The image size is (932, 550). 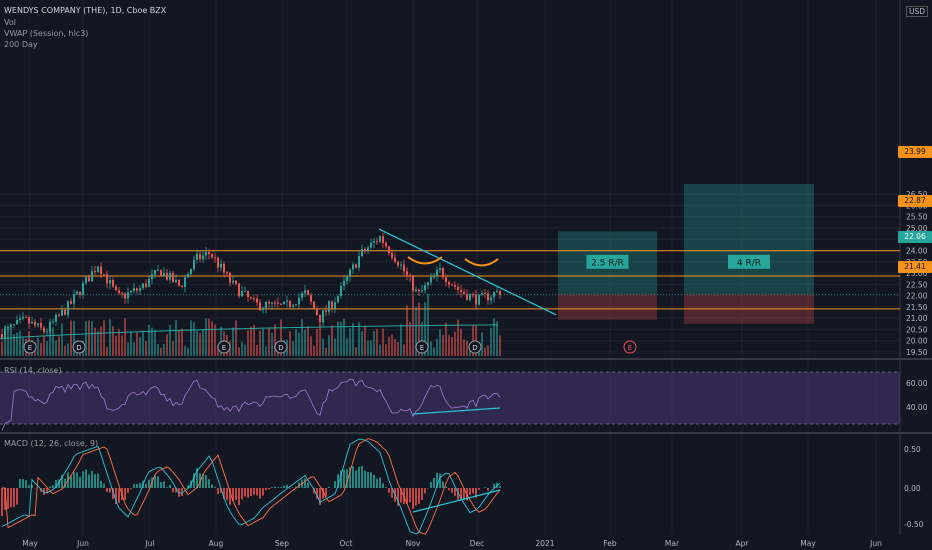 I want to click on horizontal-levels, so click(x=450, y=280).